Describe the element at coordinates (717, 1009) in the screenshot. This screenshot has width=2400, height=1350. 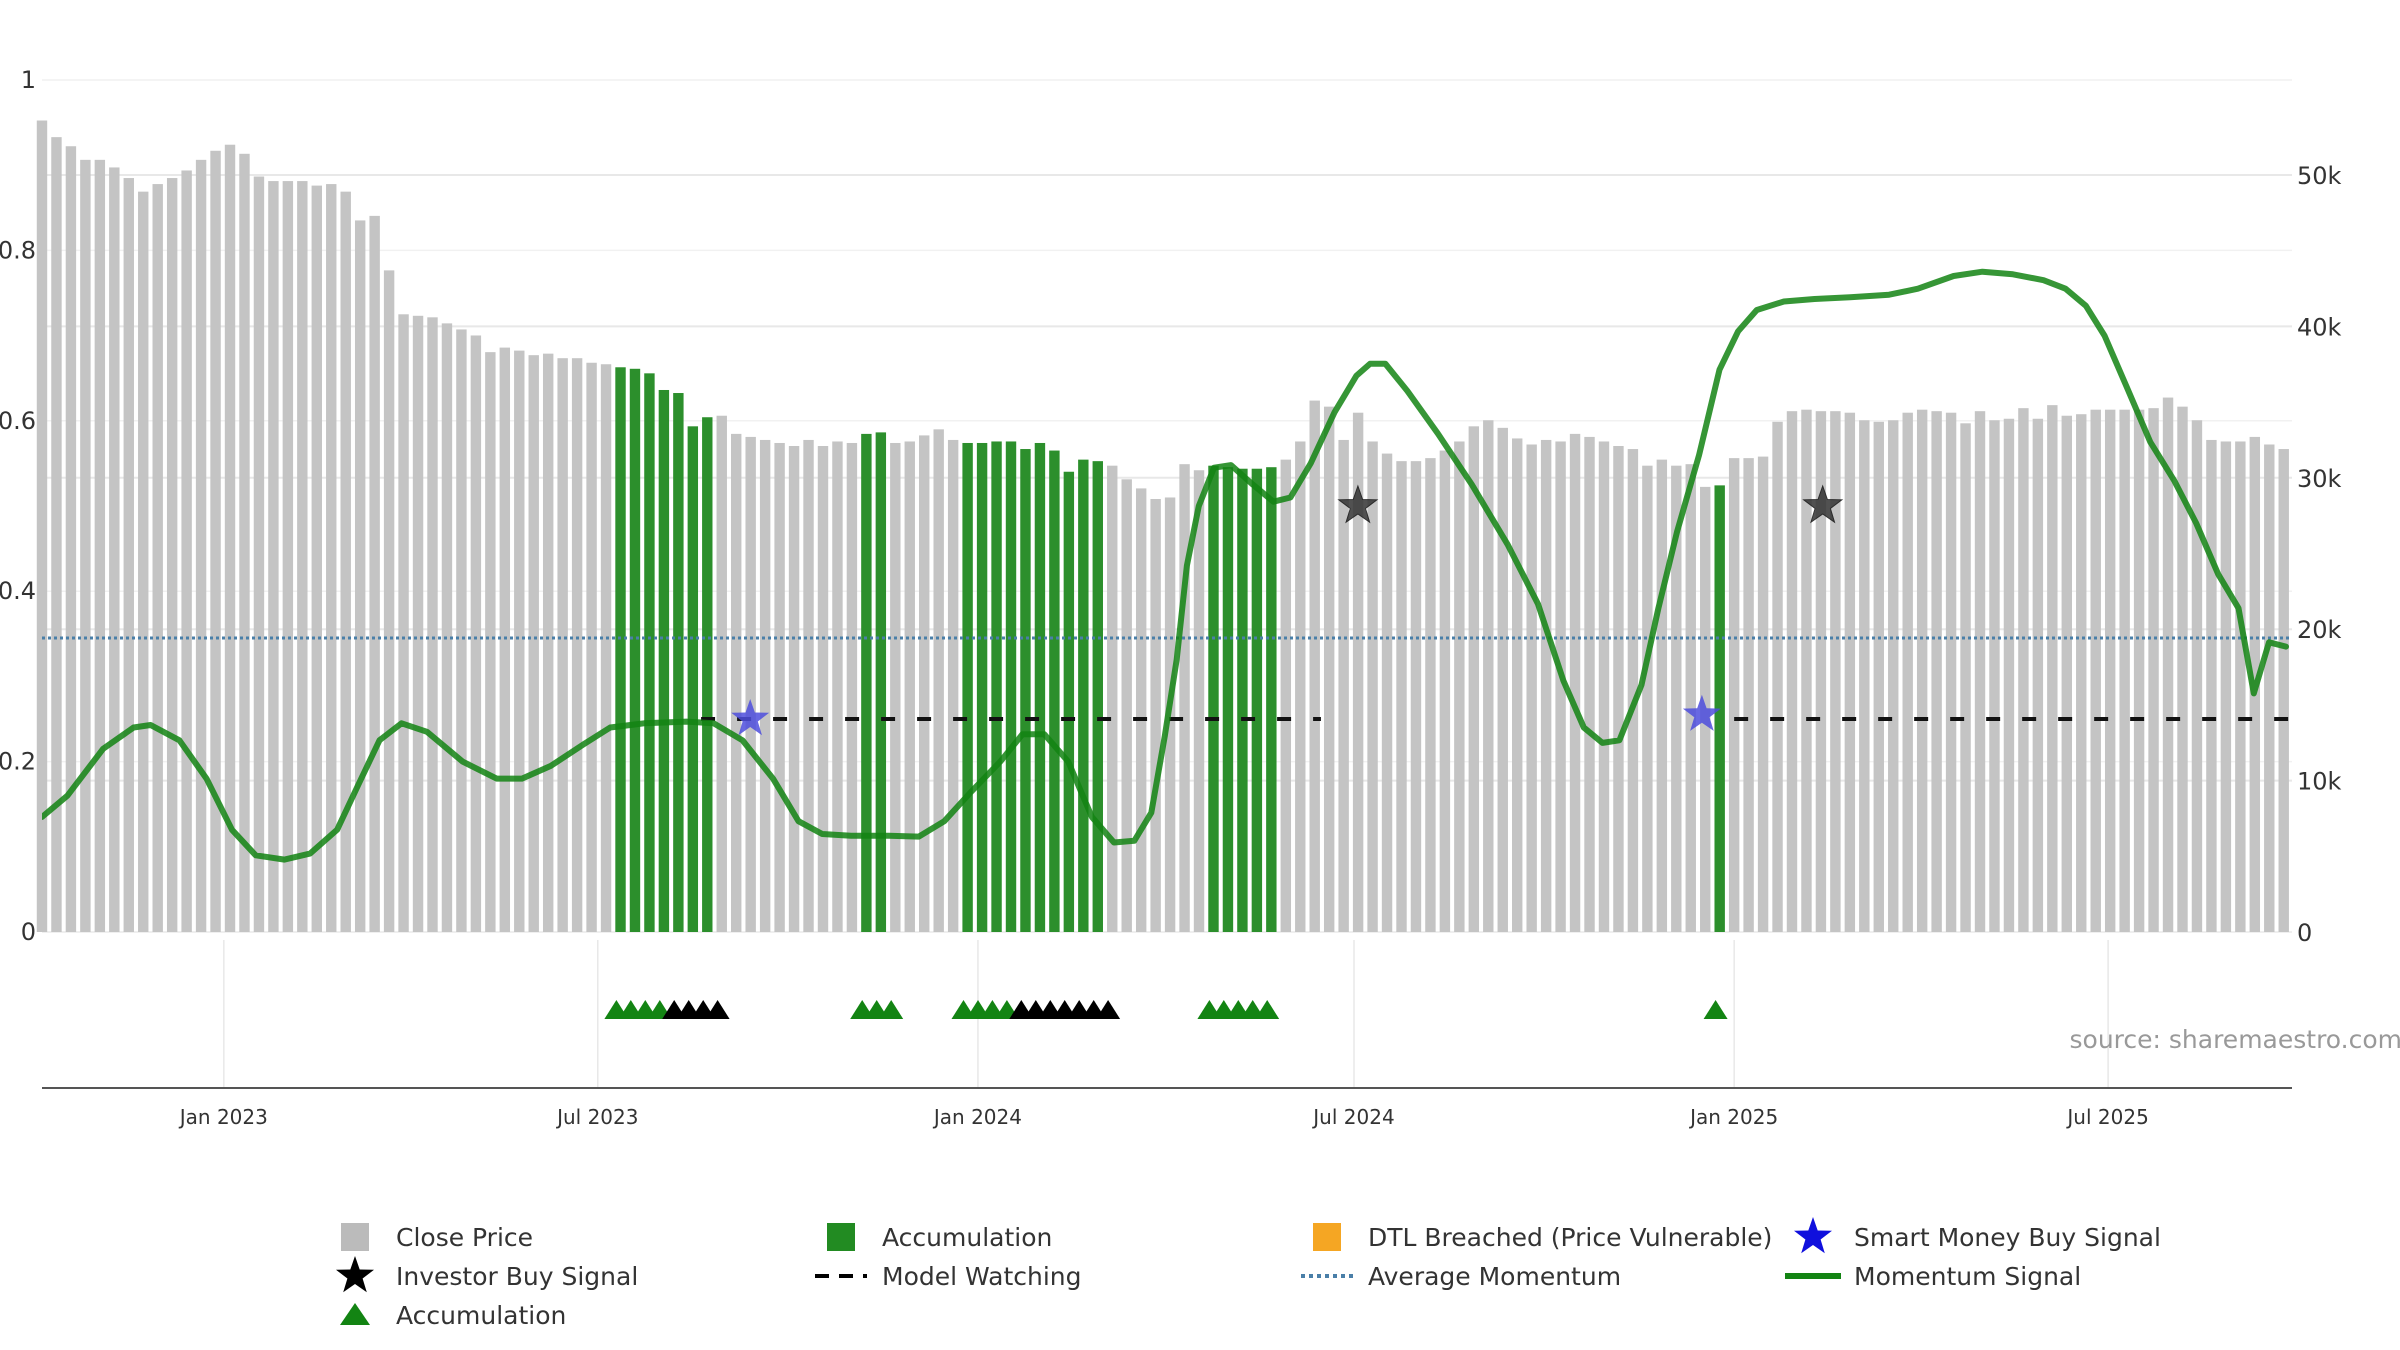
I see `investor-triangle` at that location.